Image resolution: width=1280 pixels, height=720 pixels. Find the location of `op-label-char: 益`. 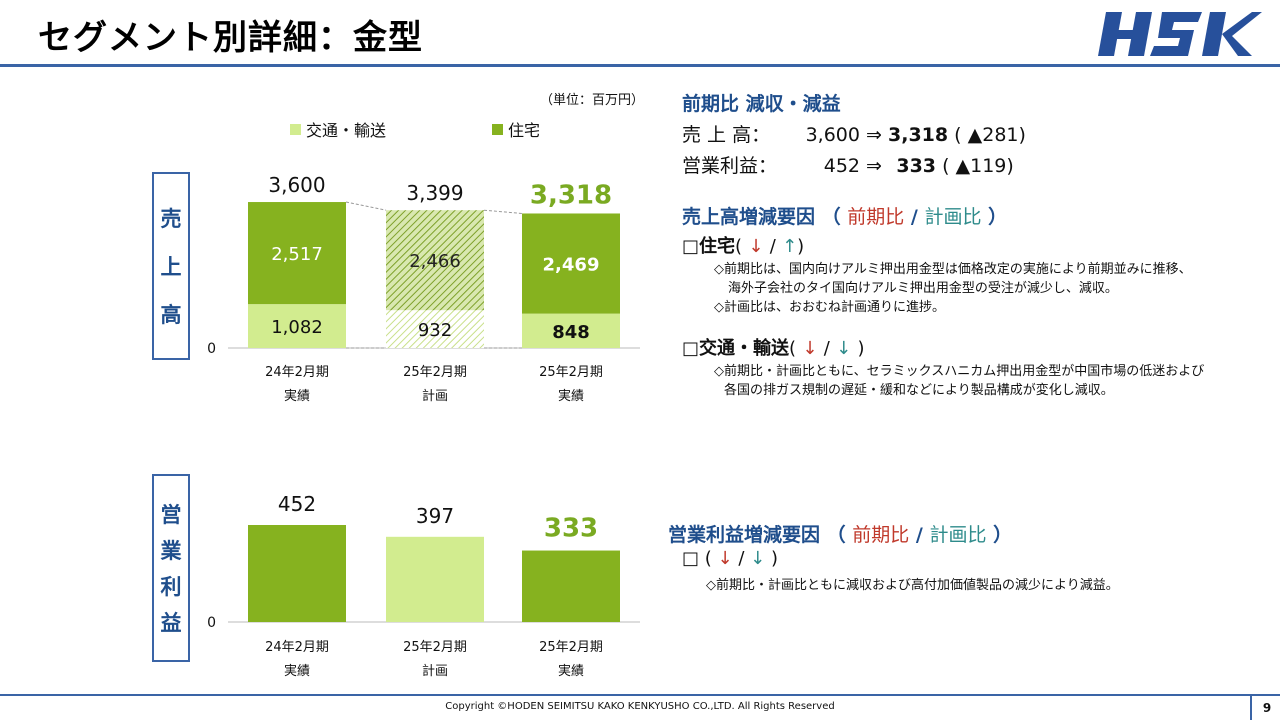

op-label-char: 益 is located at coordinates (171, 623).